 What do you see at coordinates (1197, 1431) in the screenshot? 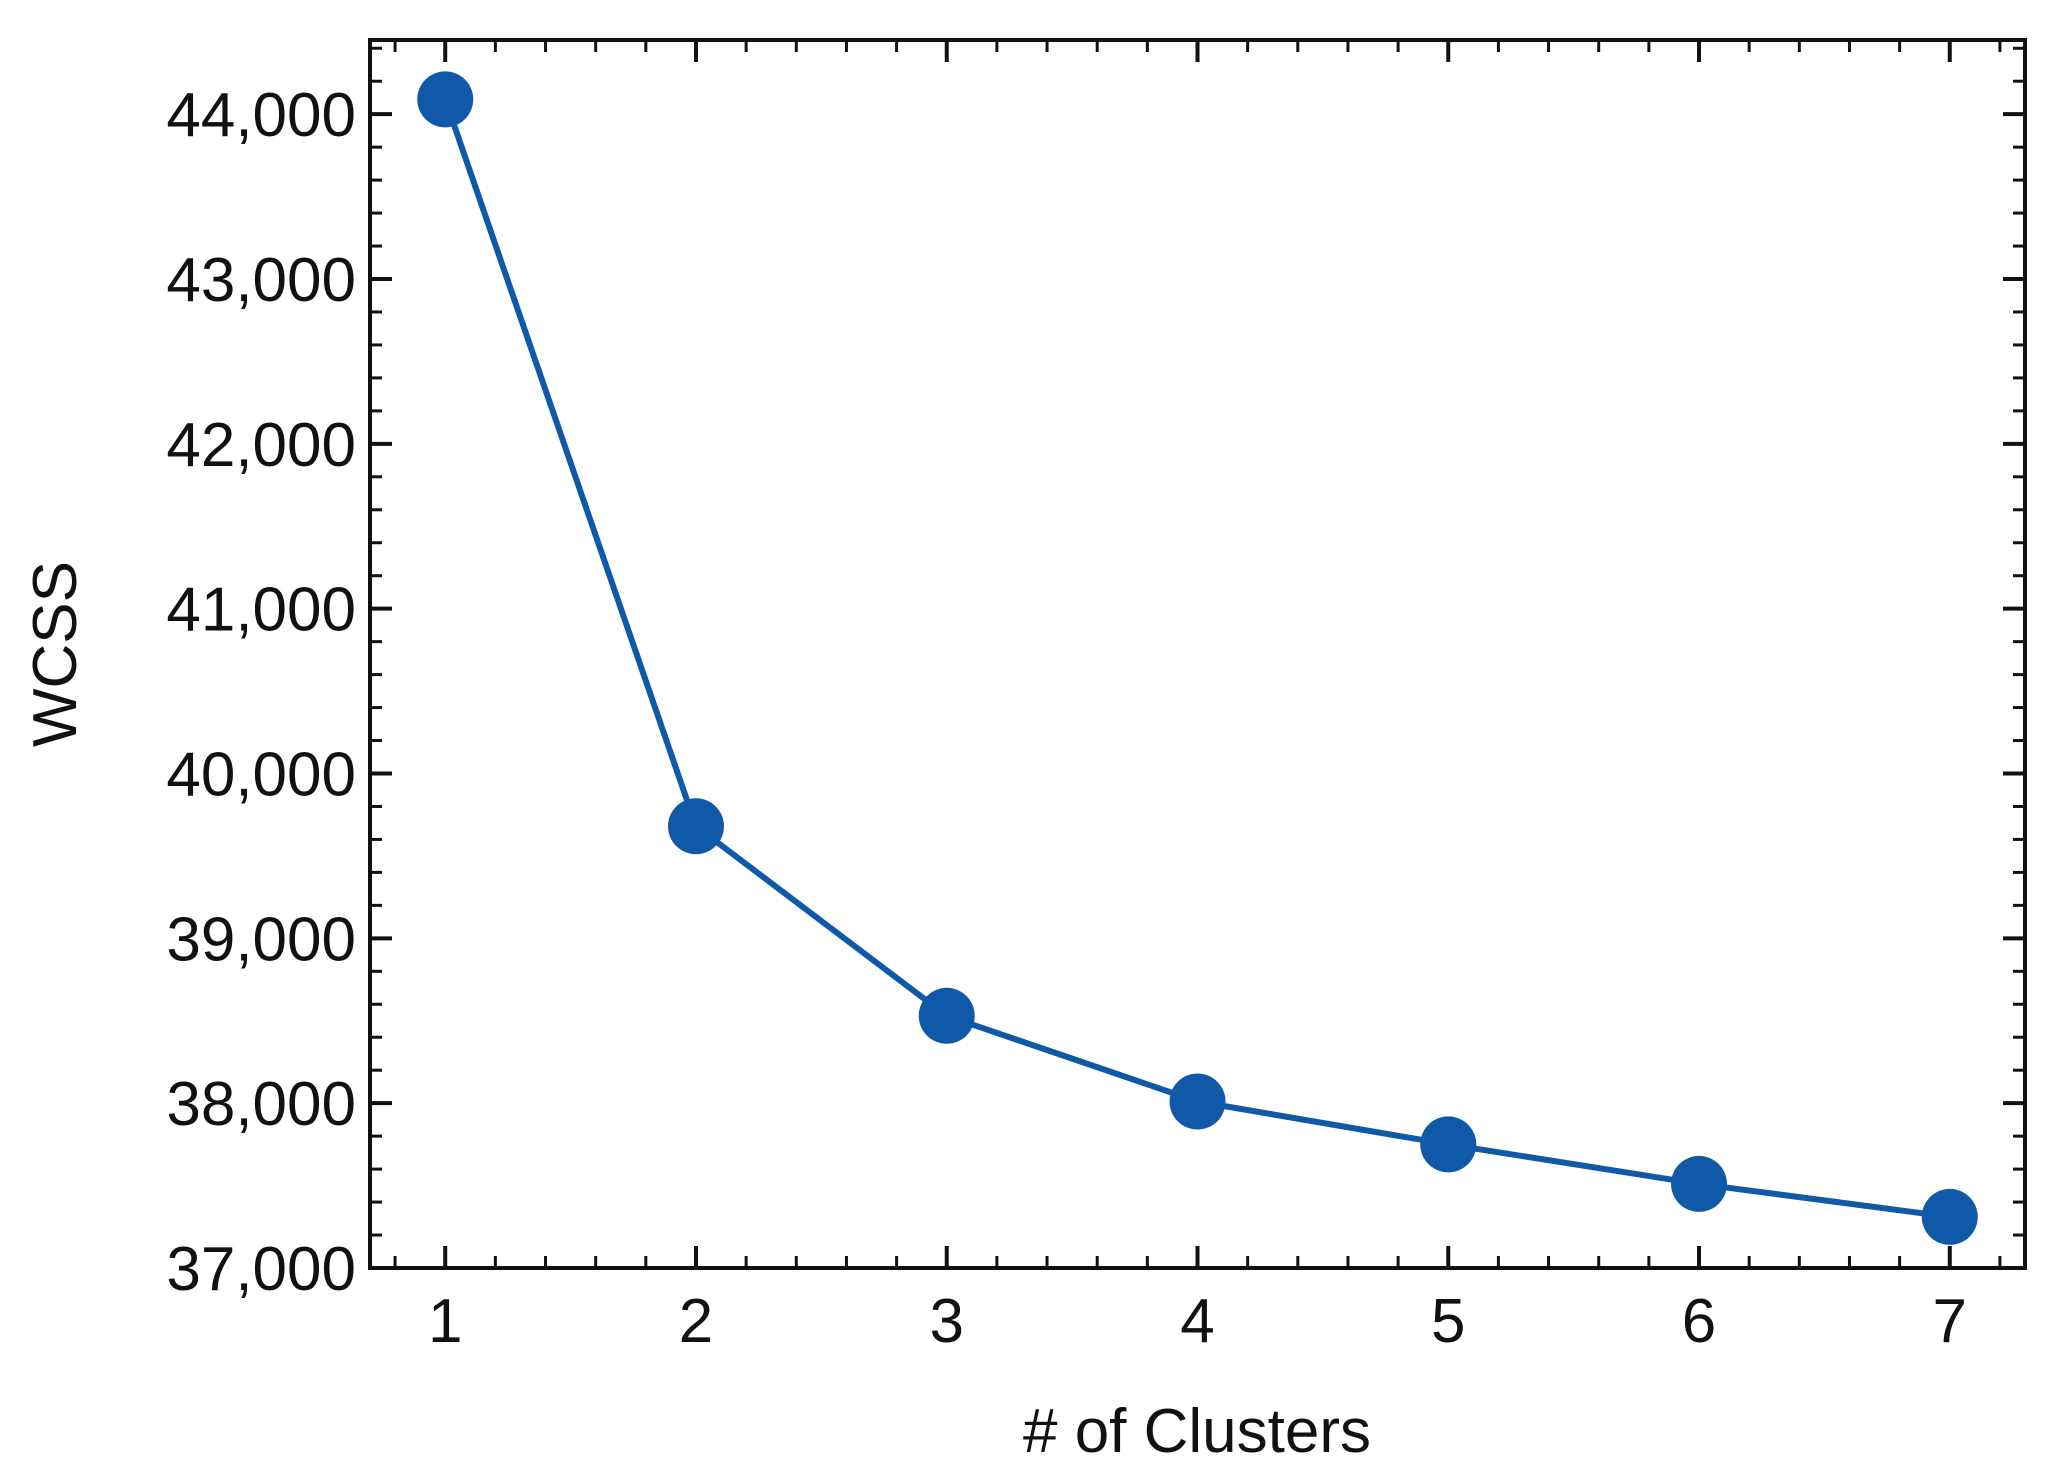
I see `x-axis-title: # of Clusters` at bounding box center [1197, 1431].